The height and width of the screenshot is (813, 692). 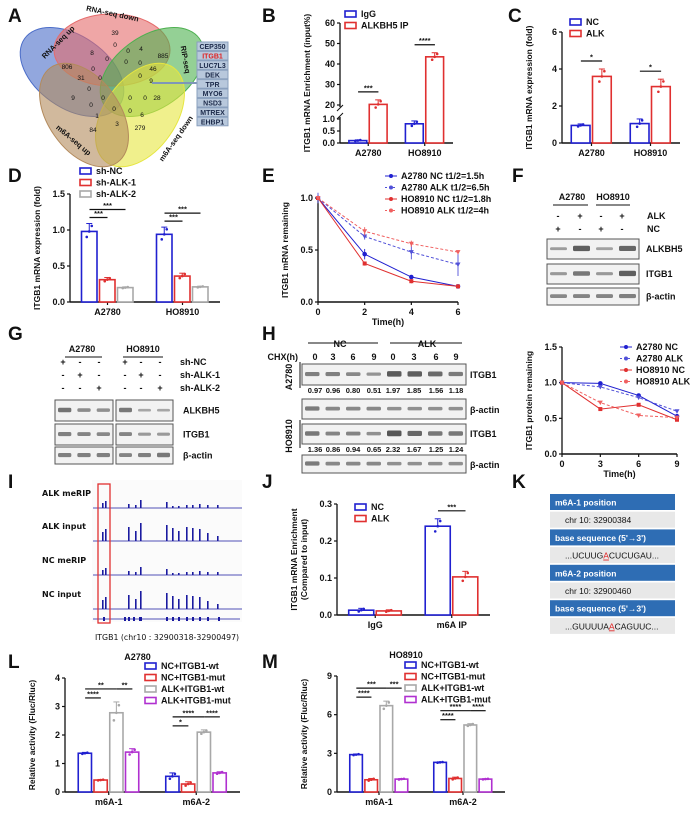 What do you see at coordinates (639, 133) in the screenshot?
I see `bar-NC` at bounding box center [639, 133].